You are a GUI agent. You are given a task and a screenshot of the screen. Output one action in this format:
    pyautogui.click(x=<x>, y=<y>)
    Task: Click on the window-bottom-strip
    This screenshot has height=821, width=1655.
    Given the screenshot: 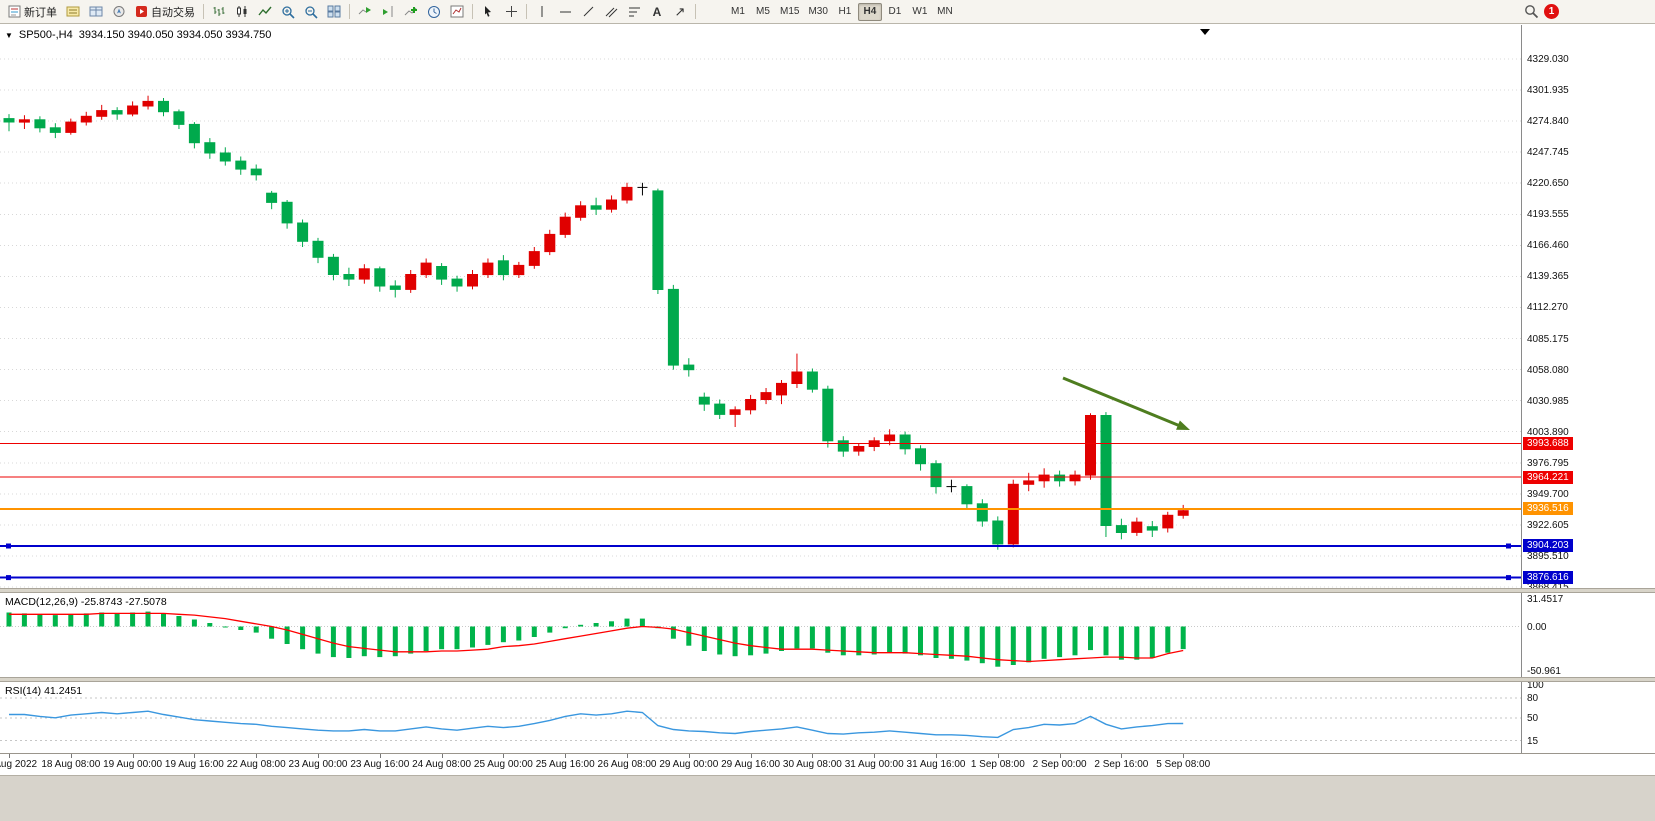 What is the action you would take?
    pyautogui.click(x=827, y=798)
    